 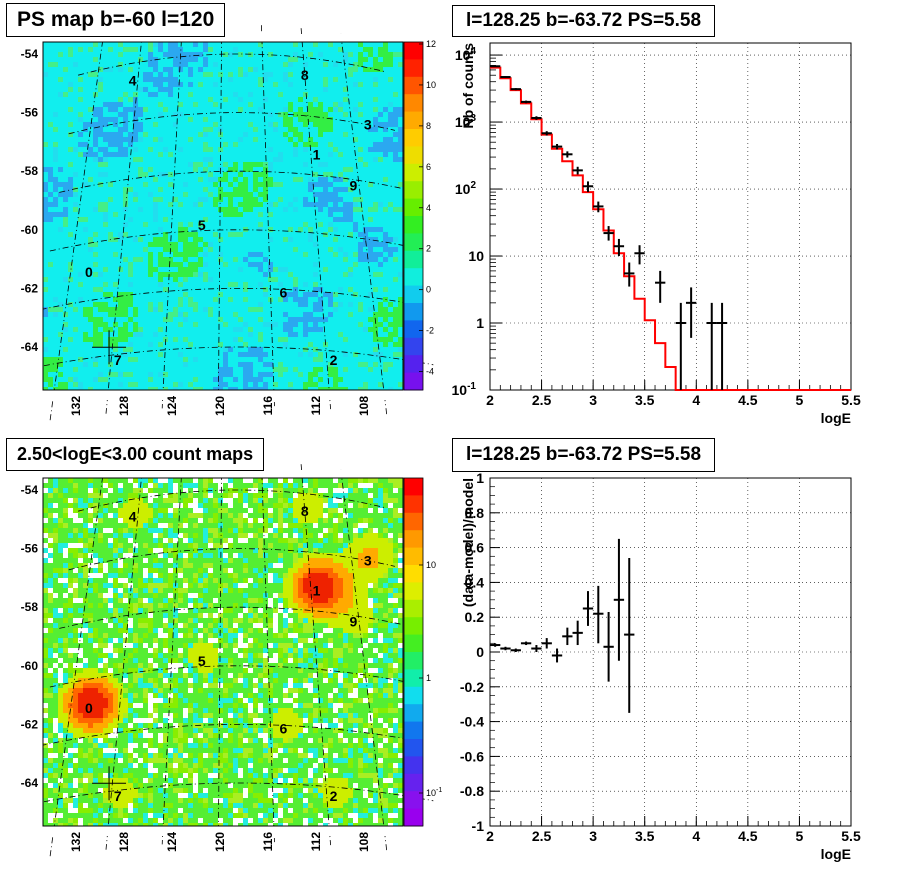 I want to click on colorbar-tick-label: 8, so click(x=428, y=126).